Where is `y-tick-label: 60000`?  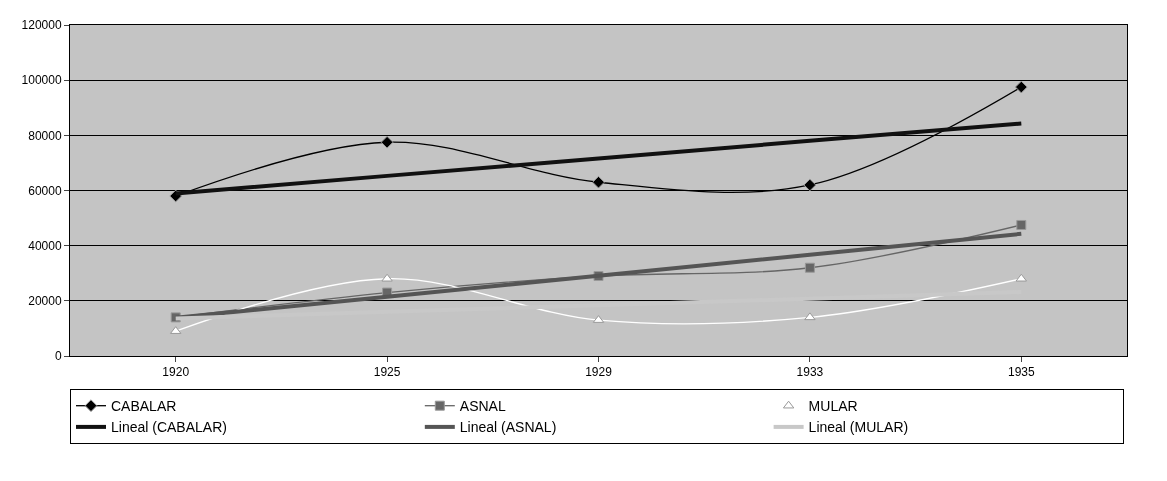
y-tick-label: 60000 is located at coordinates (45, 190).